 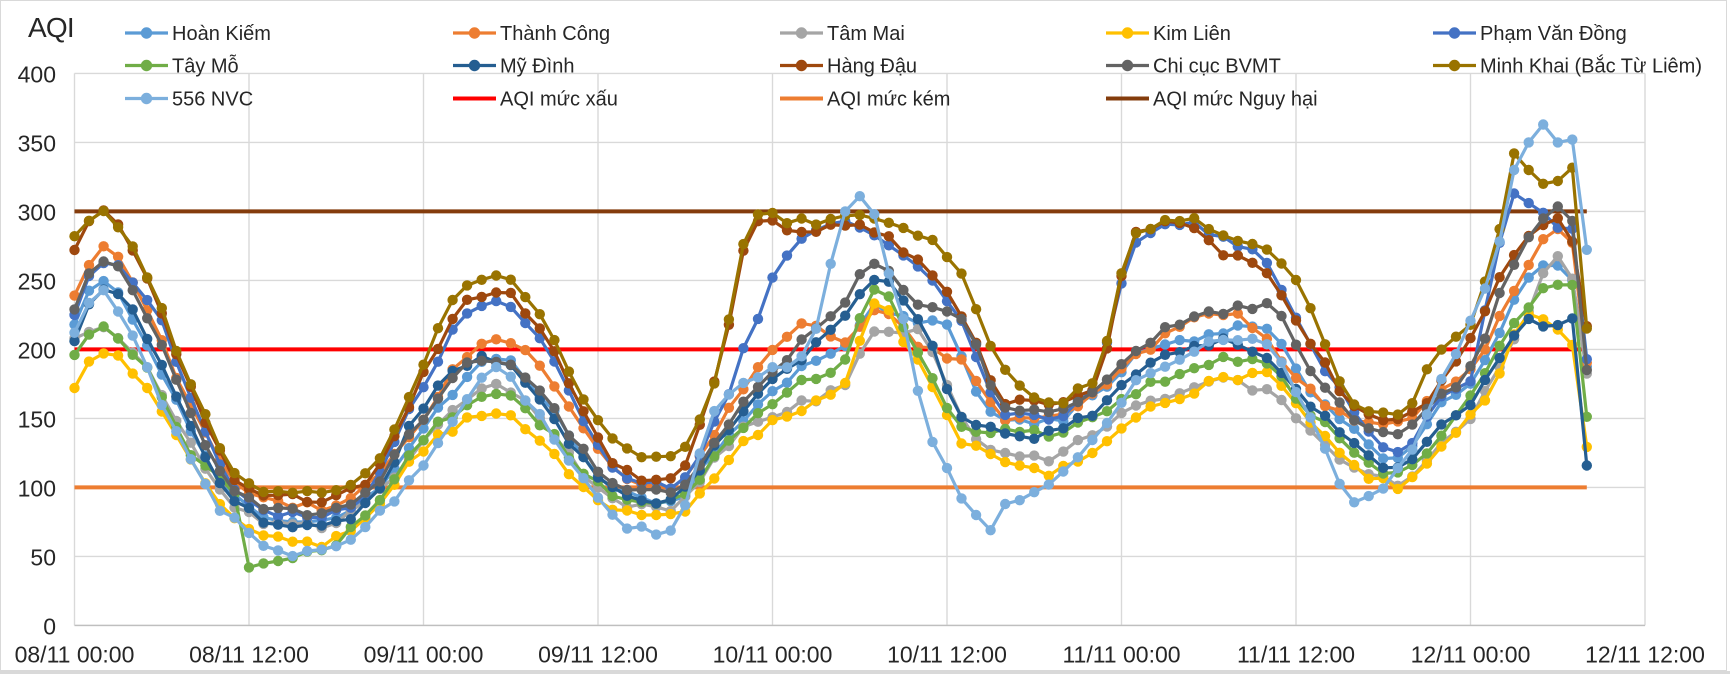 I want to click on svg-text: Kim Liên, so click(x=1192, y=34).